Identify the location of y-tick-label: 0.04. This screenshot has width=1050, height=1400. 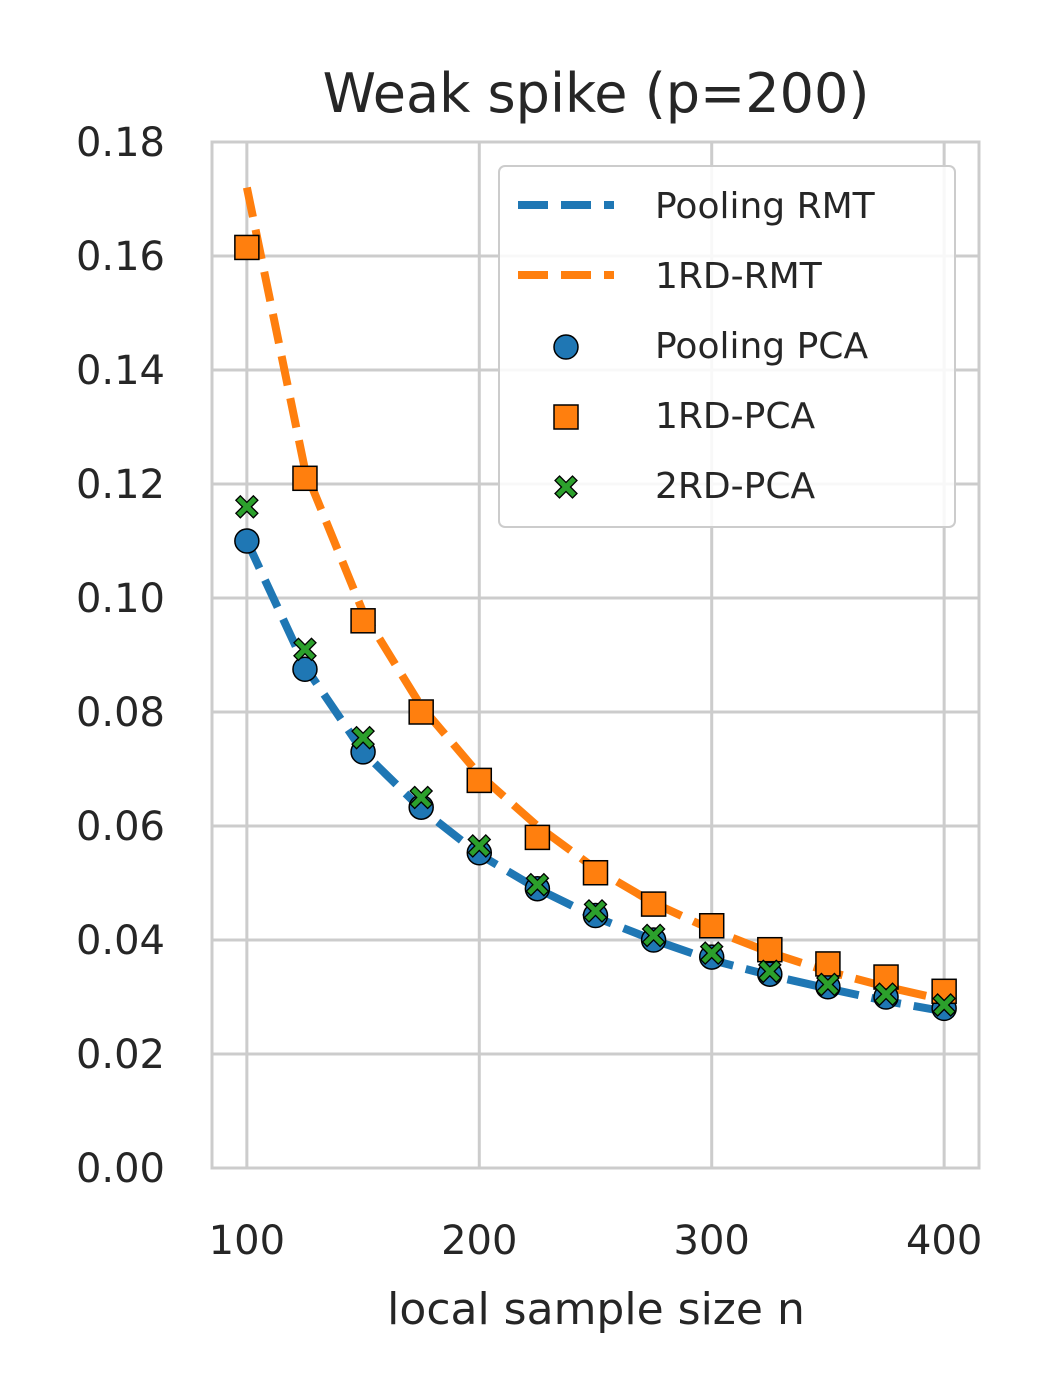
(120, 941).